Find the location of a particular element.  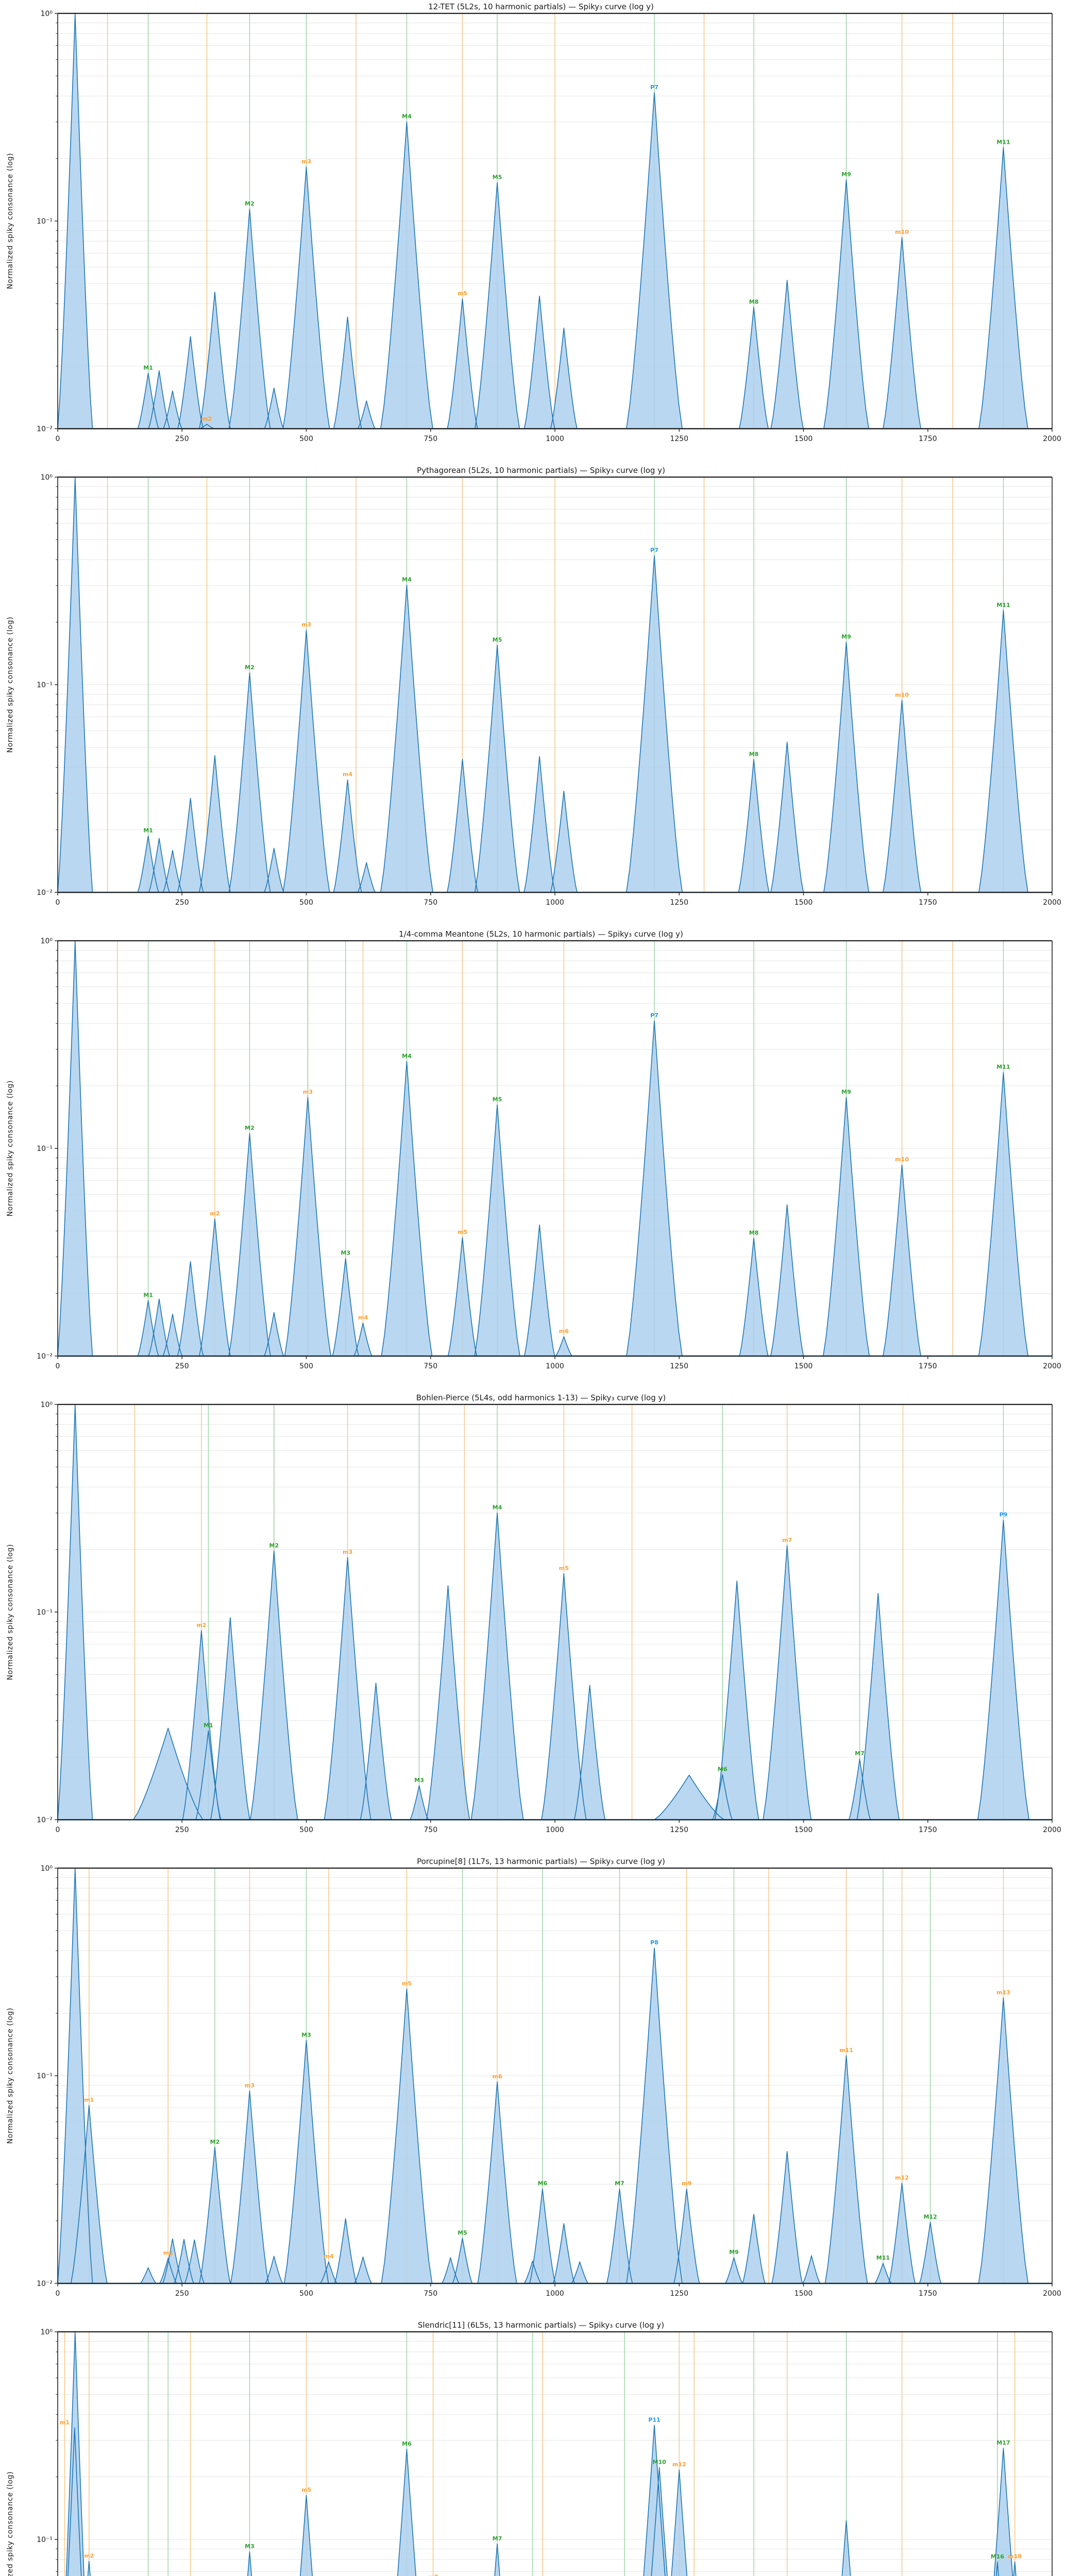

peak-label: M1 is located at coordinates (148, 1295).